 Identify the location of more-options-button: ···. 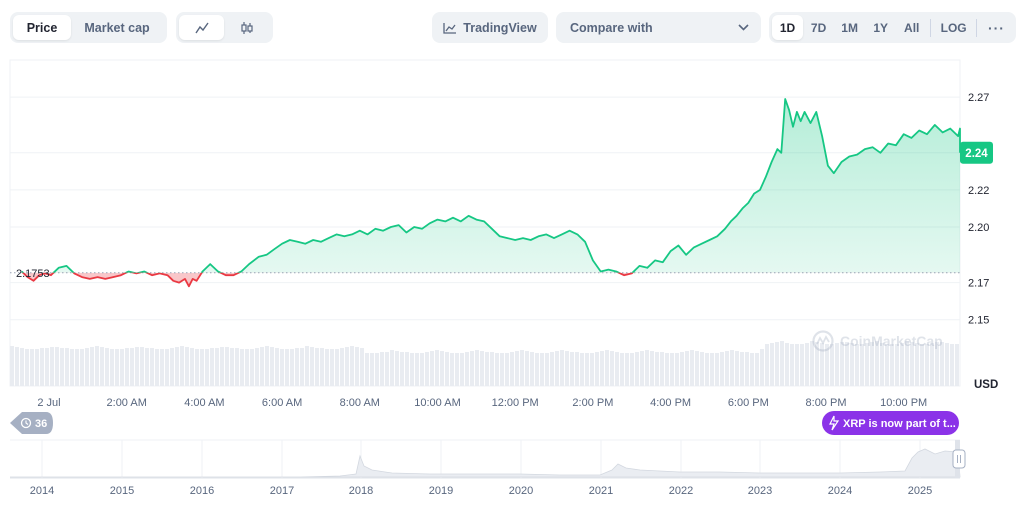
(996, 27).